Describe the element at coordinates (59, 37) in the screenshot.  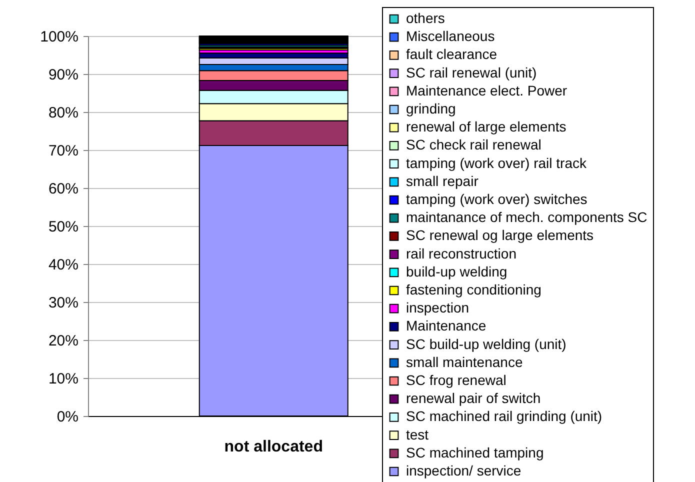
I see `y-tick-label: 100%` at that location.